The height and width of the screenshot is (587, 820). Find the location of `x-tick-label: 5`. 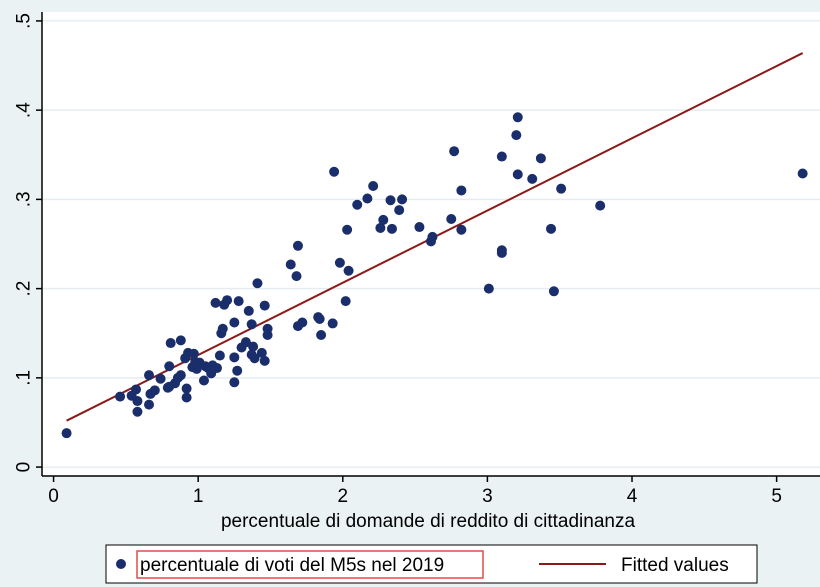

x-tick-label: 5 is located at coordinates (776, 496).